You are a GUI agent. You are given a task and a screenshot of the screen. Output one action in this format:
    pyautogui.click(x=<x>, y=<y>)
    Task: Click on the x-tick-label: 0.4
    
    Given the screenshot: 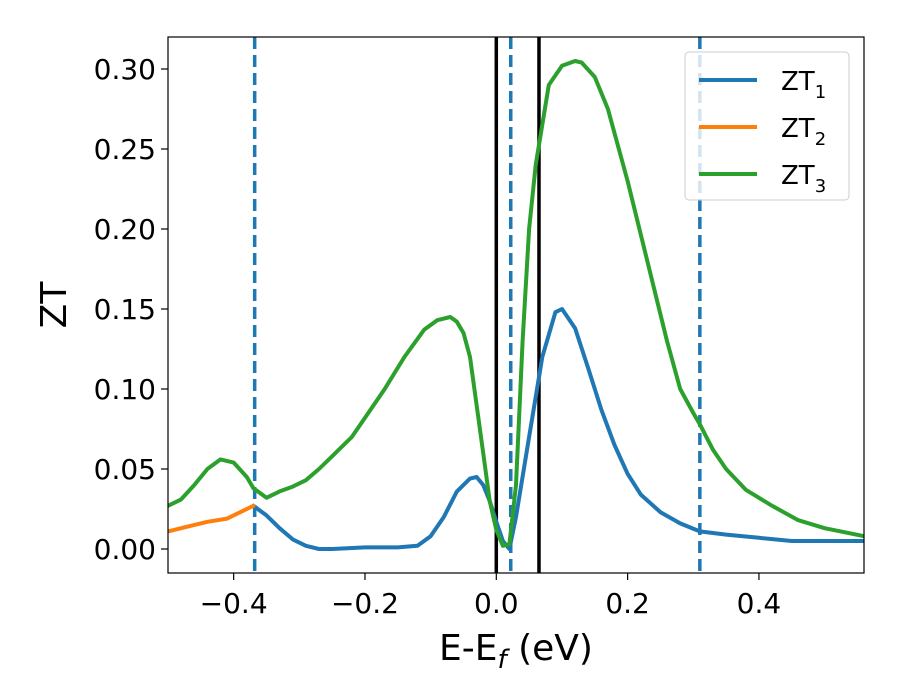 What is the action you would take?
    pyautogui.click(x=759, y=603)
    